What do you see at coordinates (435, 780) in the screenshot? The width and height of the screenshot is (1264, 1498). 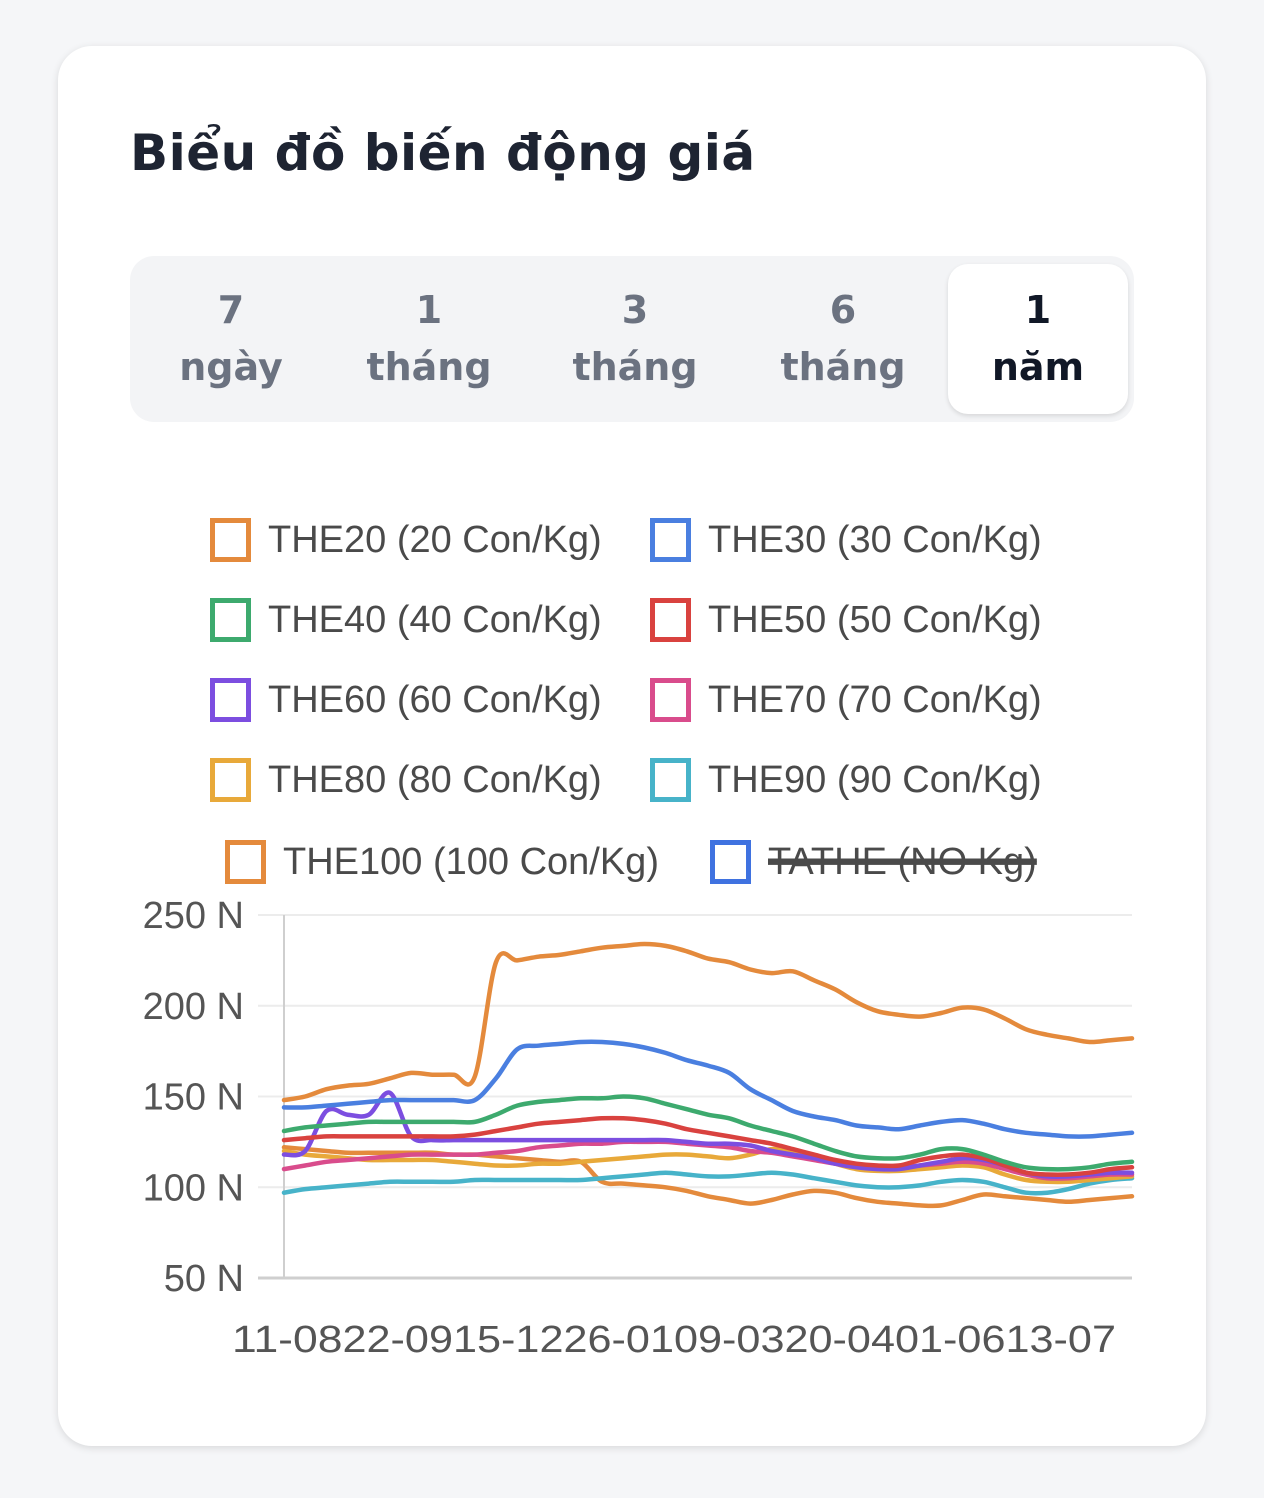 I see `legend-label: THE80 (80 Con/Kg)` at bounding box center [435, 780].